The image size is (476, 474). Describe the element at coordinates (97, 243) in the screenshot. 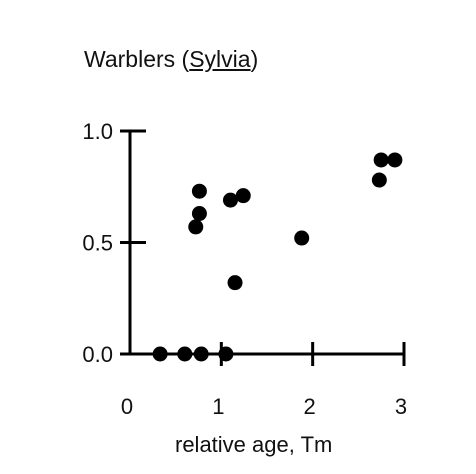

I see `y-tick-label: 0.5` at that location.